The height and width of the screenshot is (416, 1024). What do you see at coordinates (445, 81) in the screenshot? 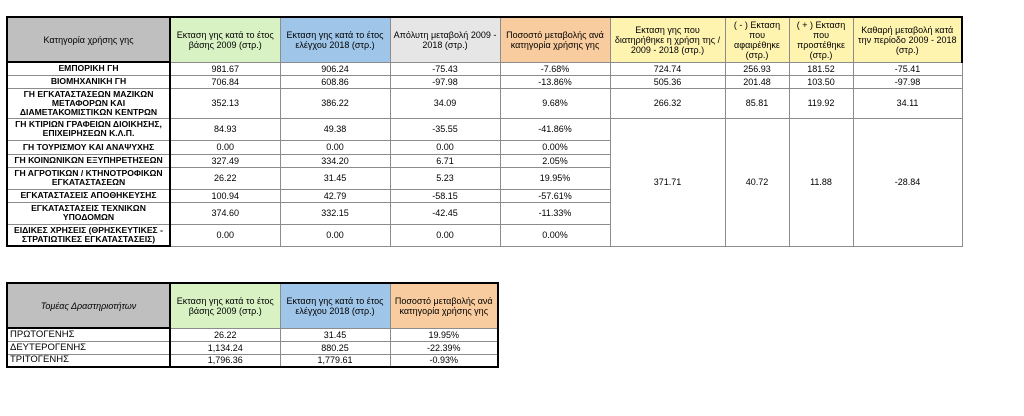
I see `absolute-change-cell: -97.98` at bounding box center [445, 81].